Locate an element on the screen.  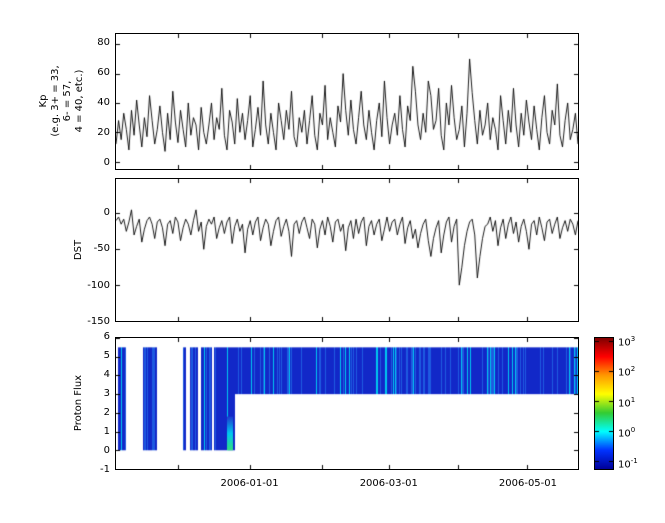
y-tick-label: 2 is located at coordinates (106, 412).